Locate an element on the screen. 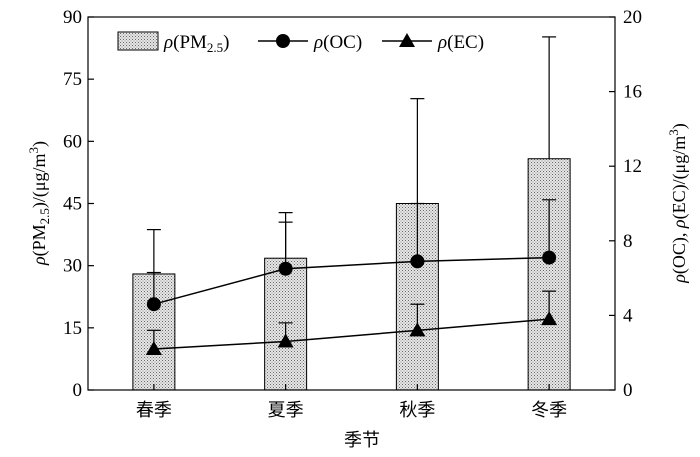 The image size is (700, 457). y-left-tick-label: 15 is located at coordinates (72, 328).